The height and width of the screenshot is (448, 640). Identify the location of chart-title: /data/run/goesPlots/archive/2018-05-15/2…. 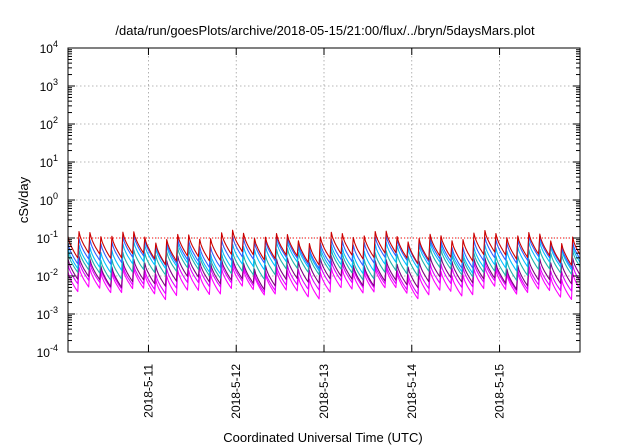
(325, 30).